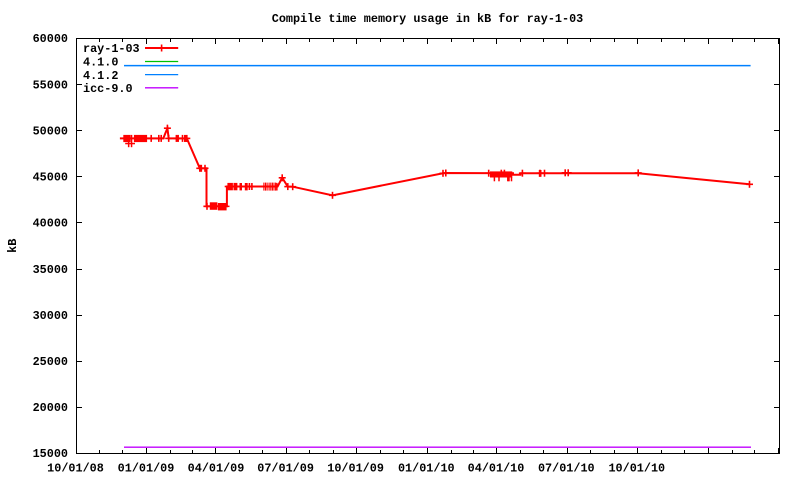  I want to click on svg-text: 15000, so click(50, 454).